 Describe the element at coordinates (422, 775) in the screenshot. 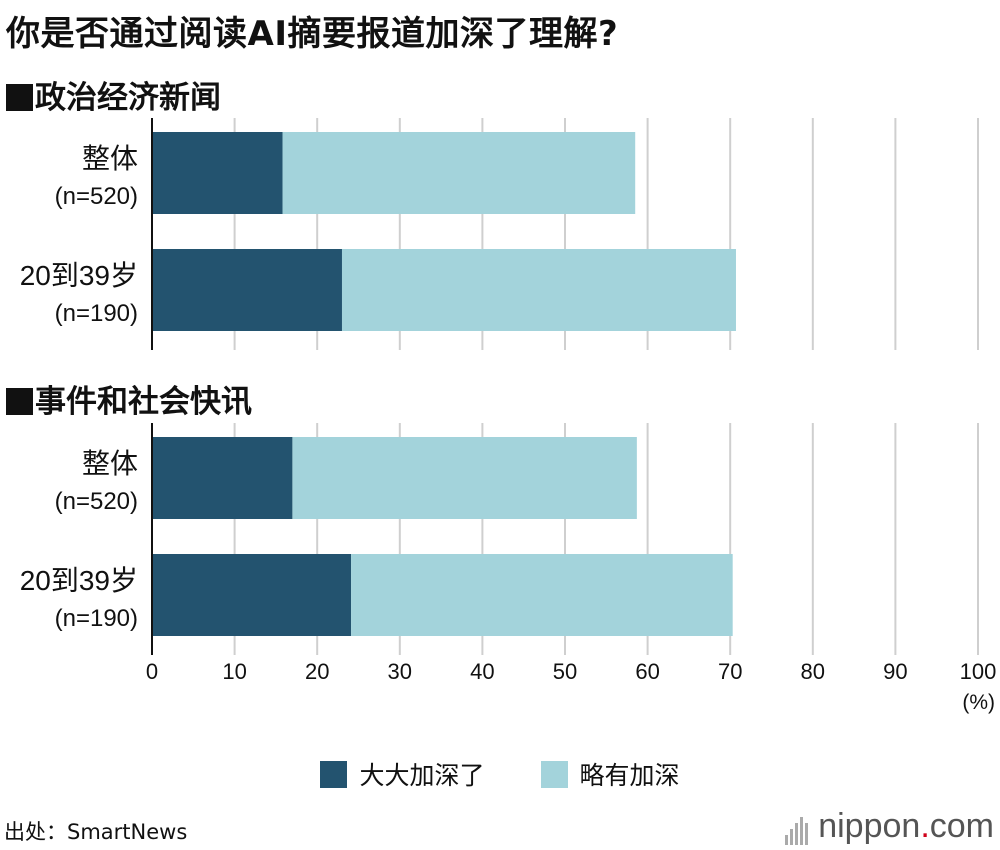

I see `legend-label-deep: 大大加深了` at that location.